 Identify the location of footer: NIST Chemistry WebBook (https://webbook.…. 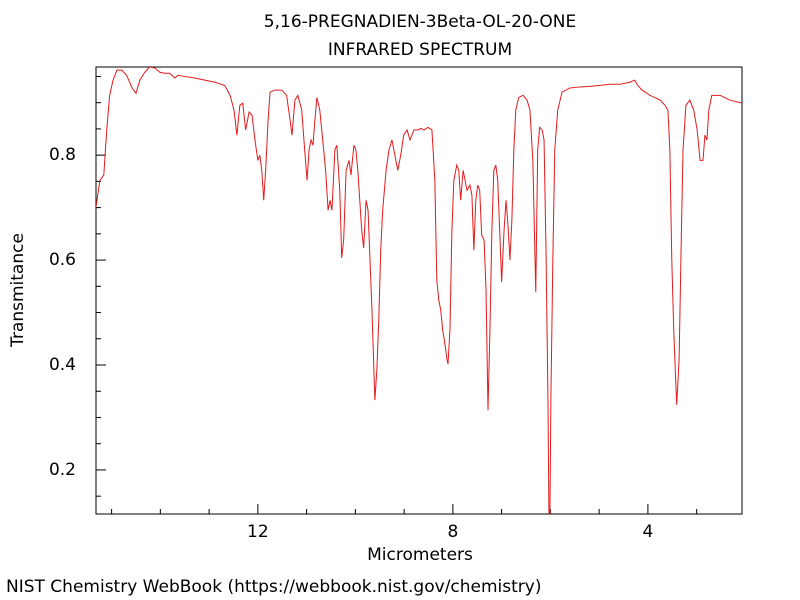
(273, 587).